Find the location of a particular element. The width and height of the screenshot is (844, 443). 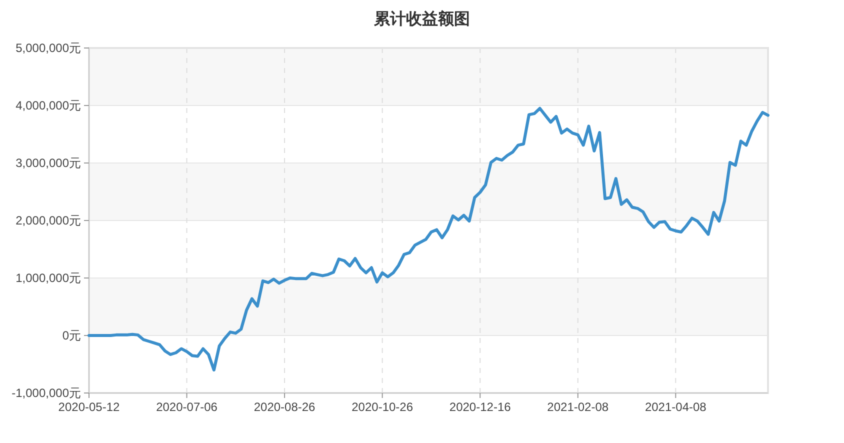

title: 累计收益额图 is located at coordinates (422, 19).